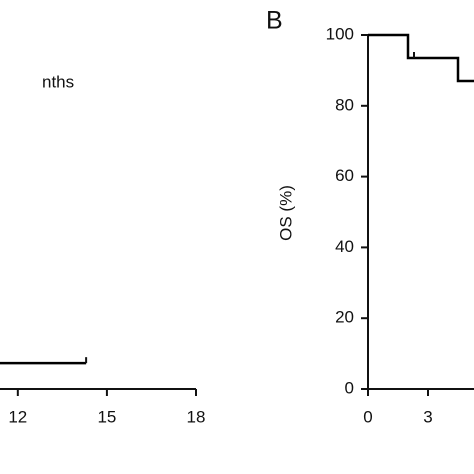 This screenshot has height=474, width=474. What do you see at coordinates (427, 416) in the screenshot?
I see `x-tick-label: 3` at bounding box center [427, 416].